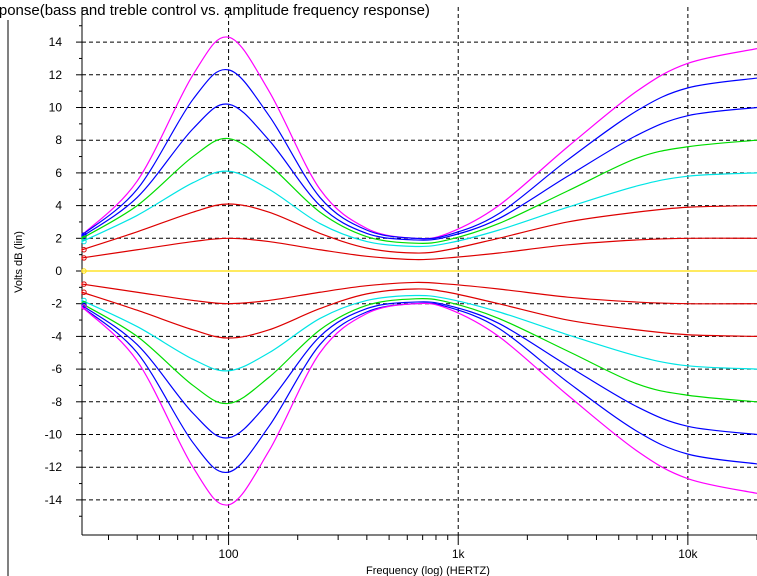  What do you see at coordinates (58, 173) in the screenshot?
I see `y-tick-label: 6` at bounding box center [58, 173].